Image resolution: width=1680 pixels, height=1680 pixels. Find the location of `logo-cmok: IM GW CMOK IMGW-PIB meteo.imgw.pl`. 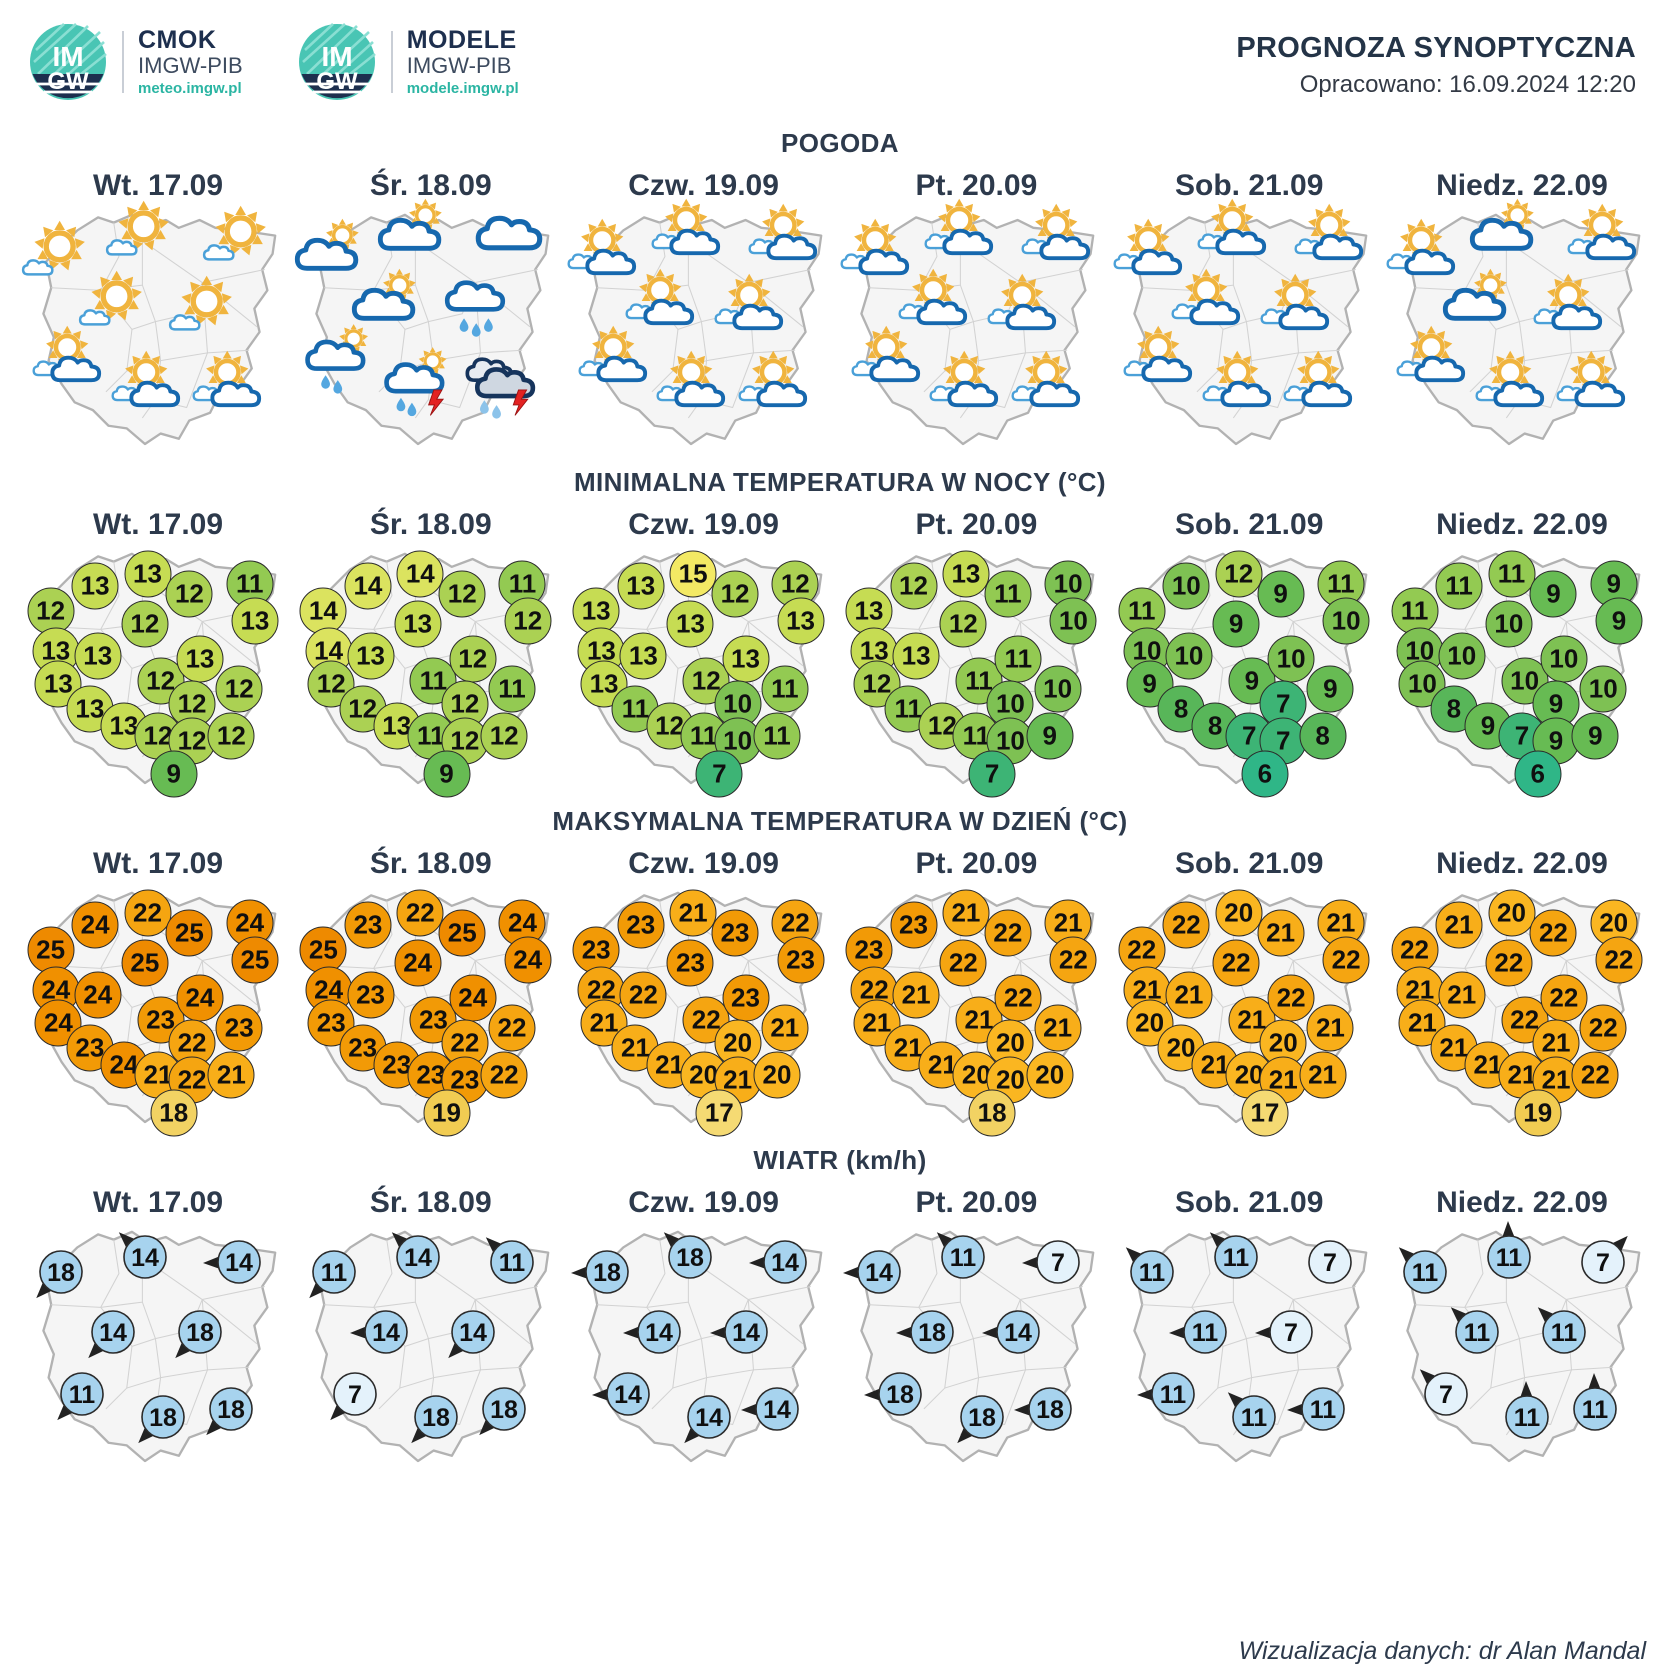

logo-cmok: IM GW CMOK IMGW-PIB meteo.imgw.pl is located at coordinates (135, 62).